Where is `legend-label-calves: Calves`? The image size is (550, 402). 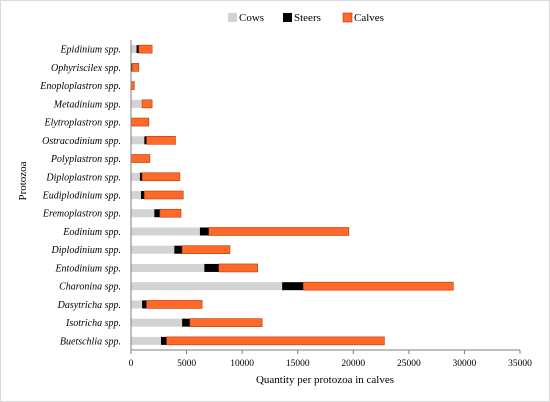 legend-label-calves: Calves is located at coordinates (369, 18).